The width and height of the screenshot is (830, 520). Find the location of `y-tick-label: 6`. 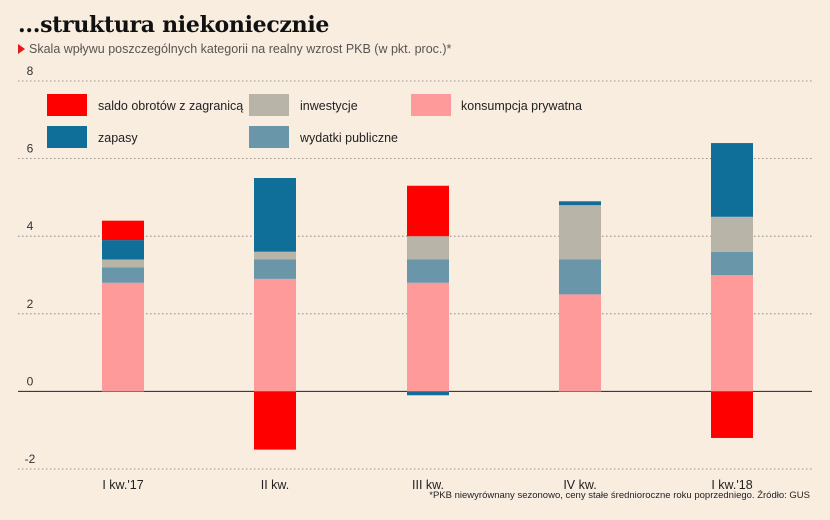

y-tick-label: 6 is located at coordinates (30, 149).